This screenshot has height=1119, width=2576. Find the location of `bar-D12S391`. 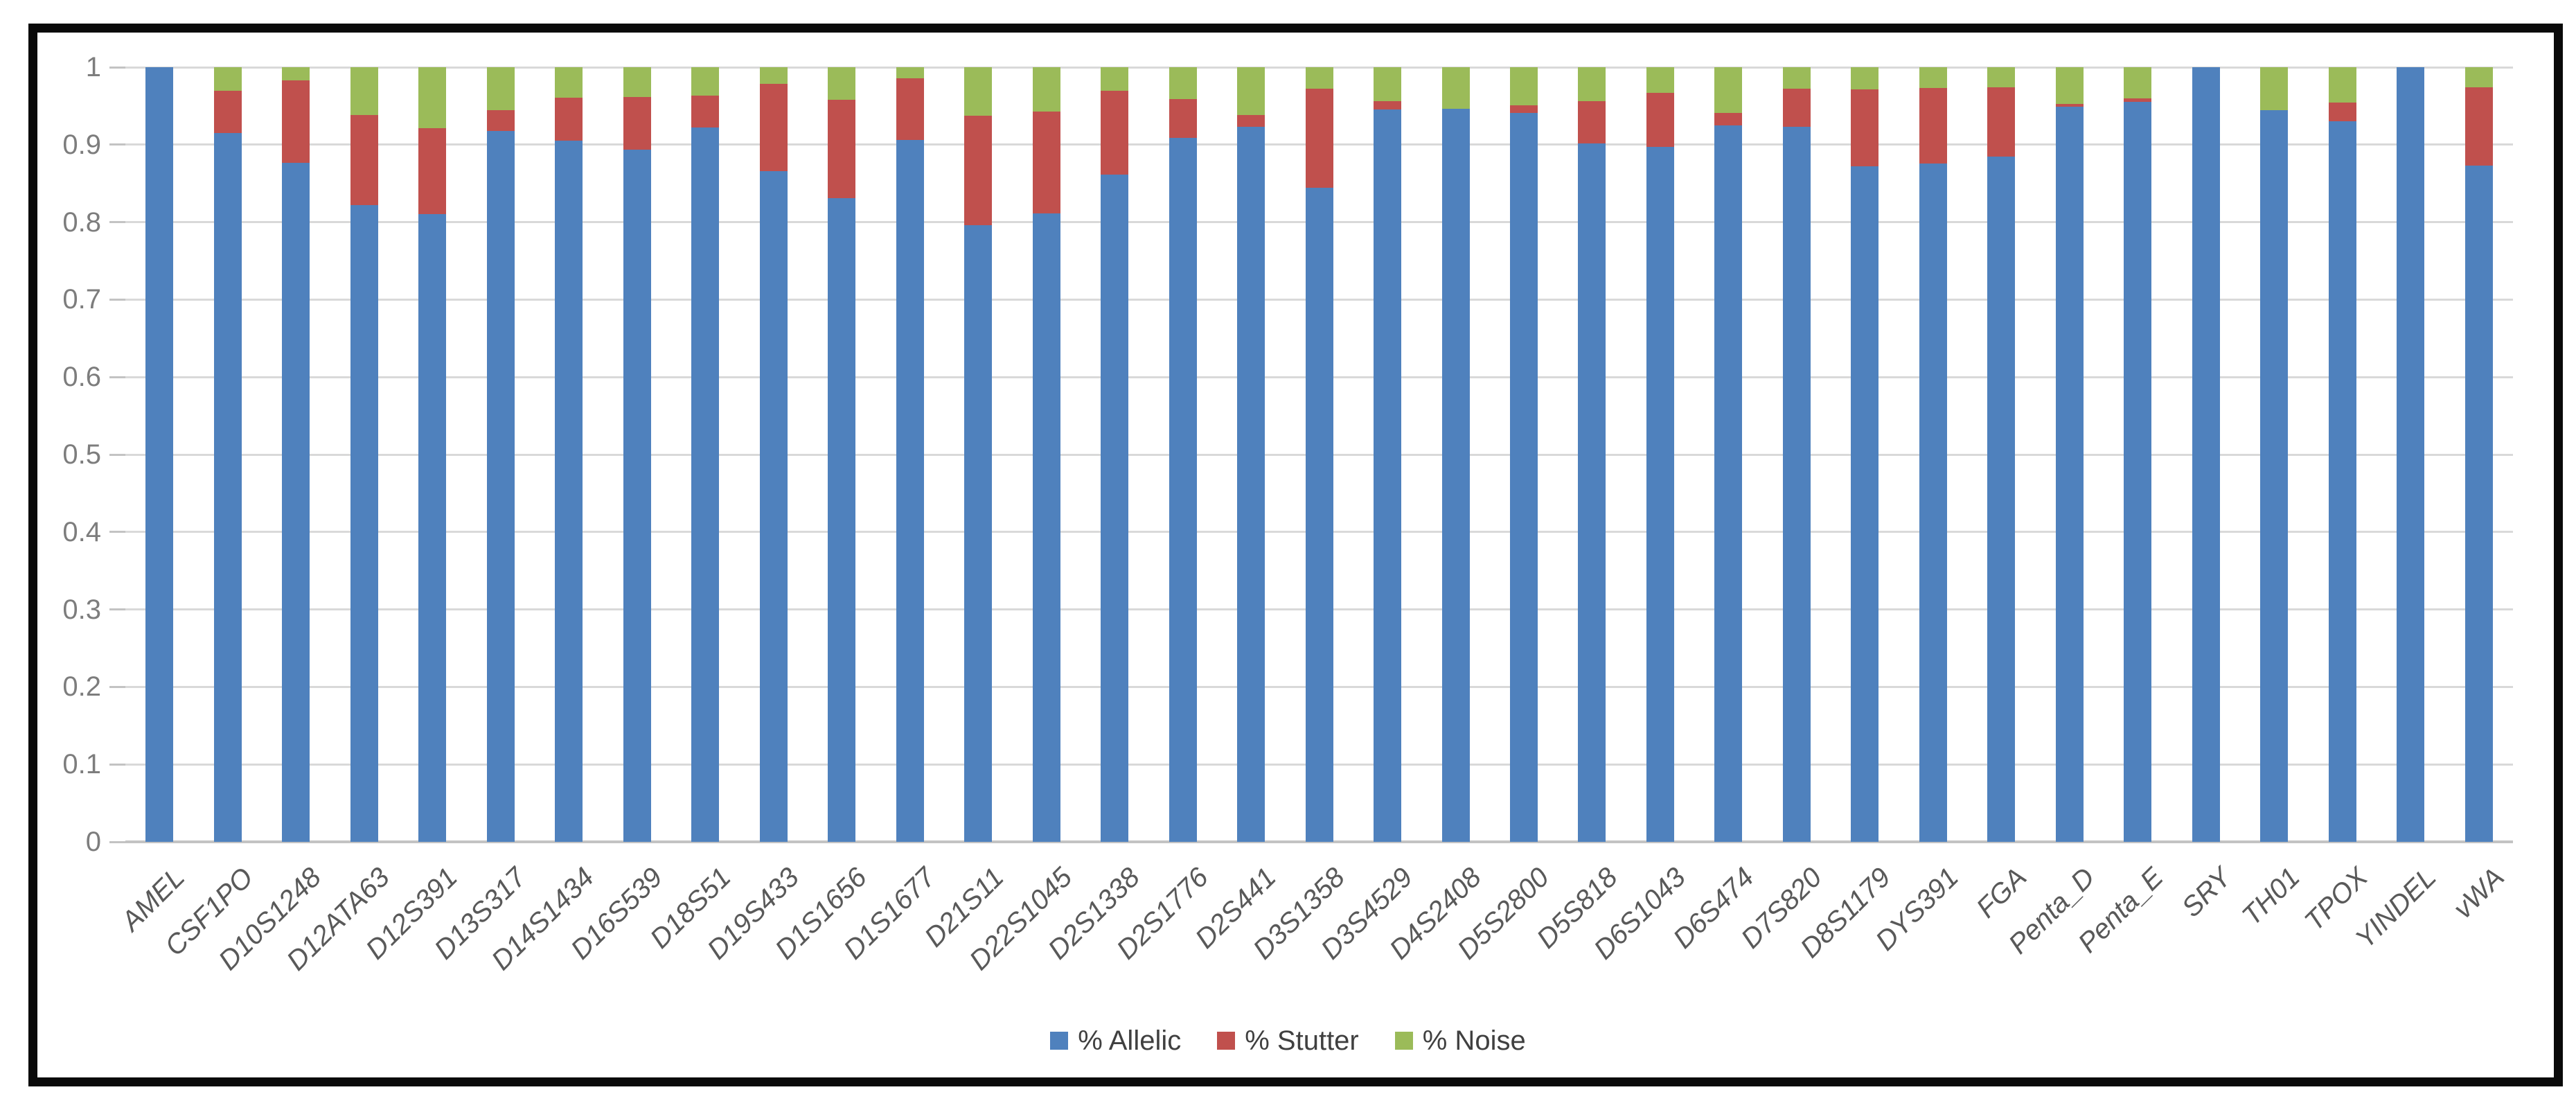

bar-D12S391 is located at coordinates (432, 454).